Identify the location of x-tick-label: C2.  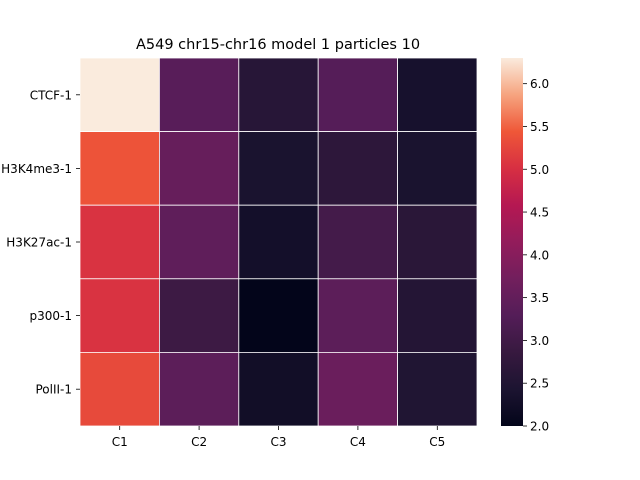
(199, 442).